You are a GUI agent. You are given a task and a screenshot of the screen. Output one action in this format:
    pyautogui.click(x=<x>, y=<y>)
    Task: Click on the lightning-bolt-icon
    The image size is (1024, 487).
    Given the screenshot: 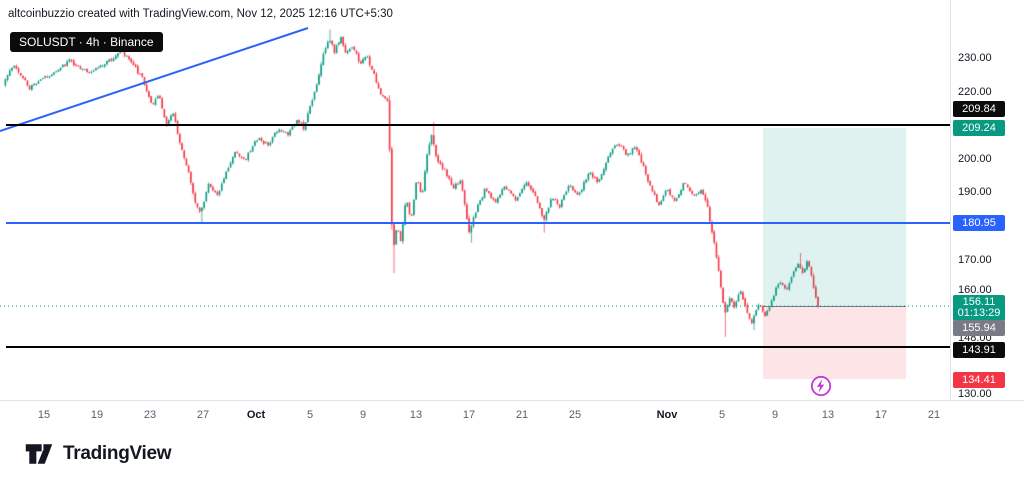 What is the action you would take?
    pyautogui.click(x=821, y=386)
    